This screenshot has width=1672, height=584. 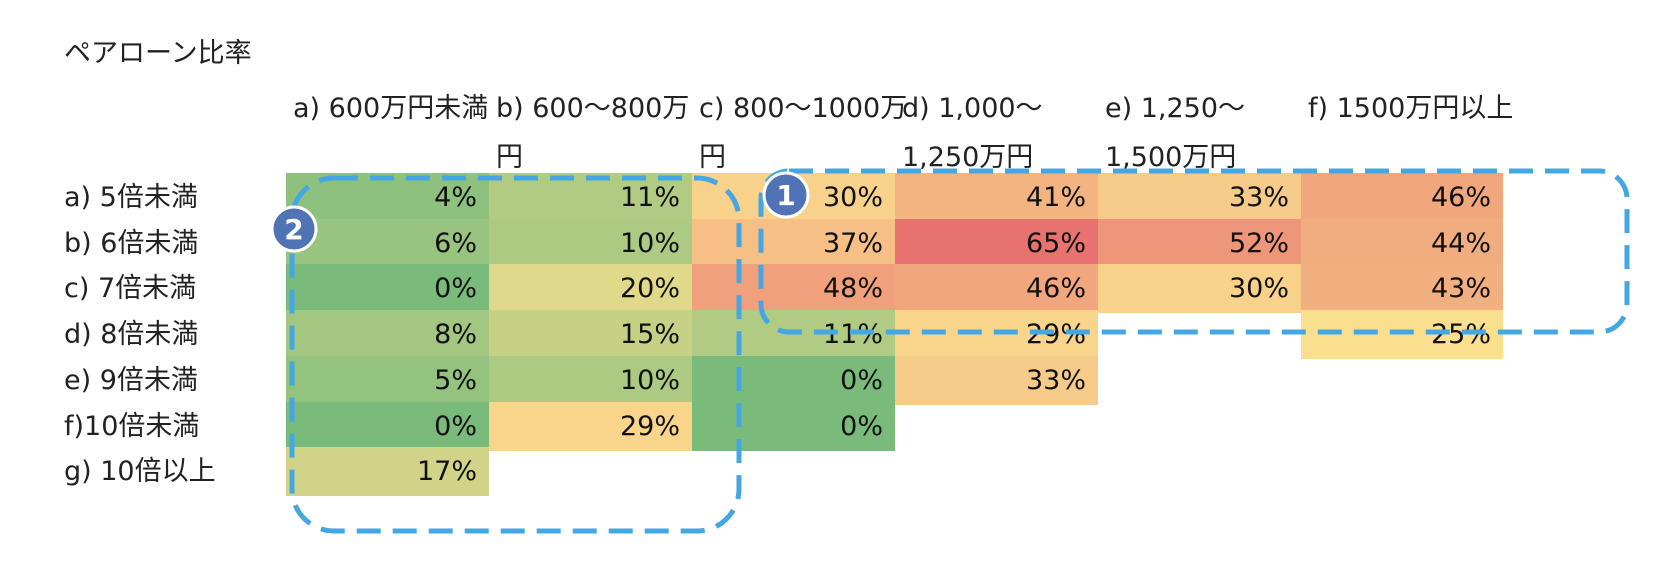 I want to click on heatmap-cell: 5%, so click(x=387, y=380).